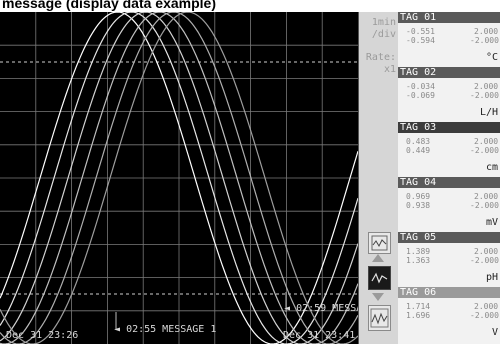  Describe the element at coordinates (380, 57) in the screenshot. I see `rate-label: Rate:` at that location.